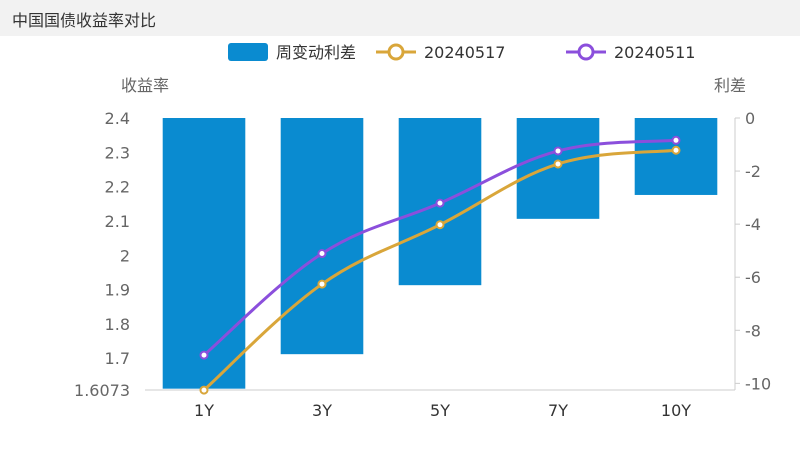  What do you see at coordinates (316, 52) in the screenshot?
I see `legend-label: 周变动利差` at bounding box center [316, 52].